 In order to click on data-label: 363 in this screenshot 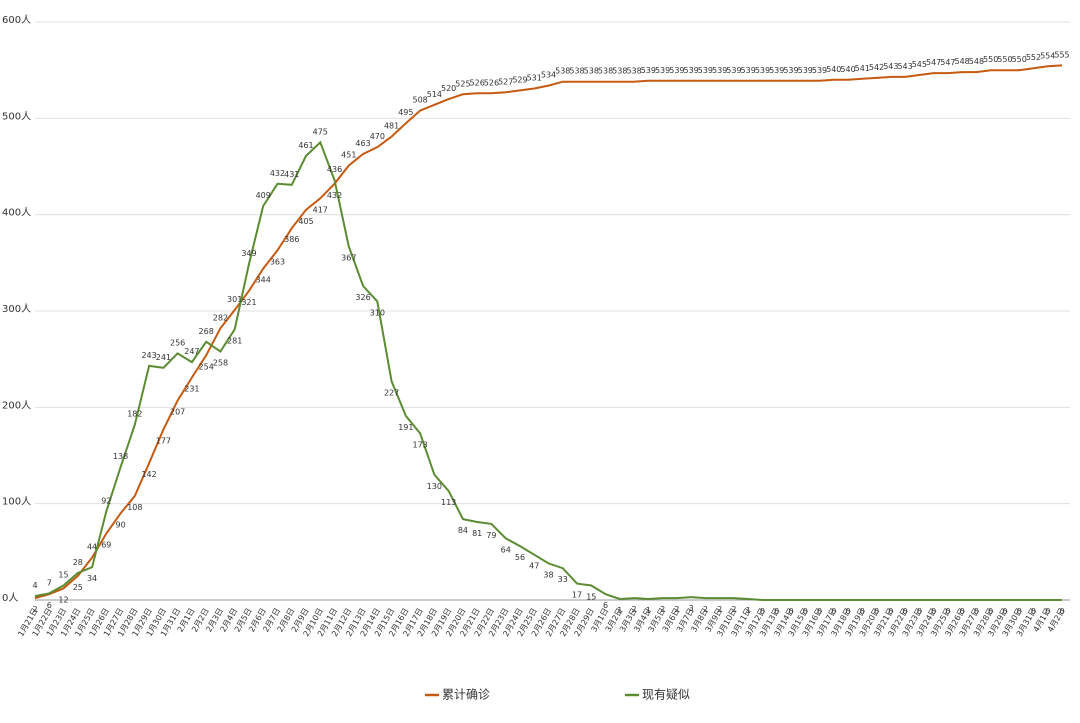, I will do `click(277, 261)`.